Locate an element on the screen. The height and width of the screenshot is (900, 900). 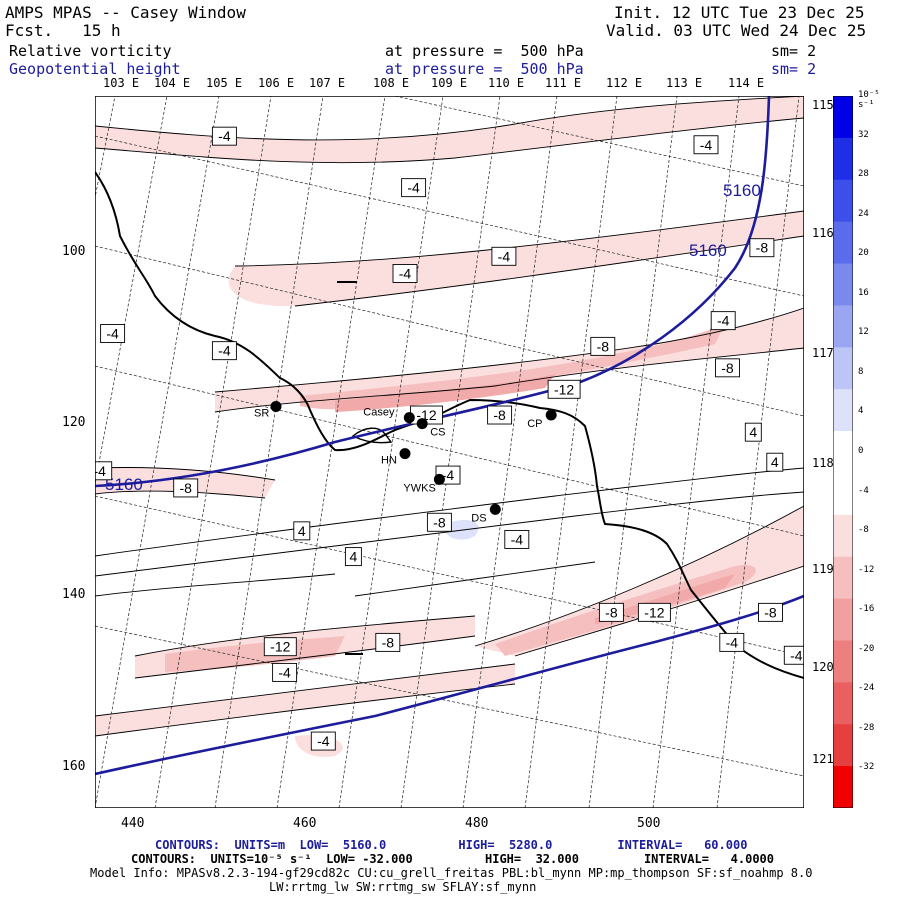
station-group: SR Casey CS CP HN YWKS DS is located at coordinates (405, 462).